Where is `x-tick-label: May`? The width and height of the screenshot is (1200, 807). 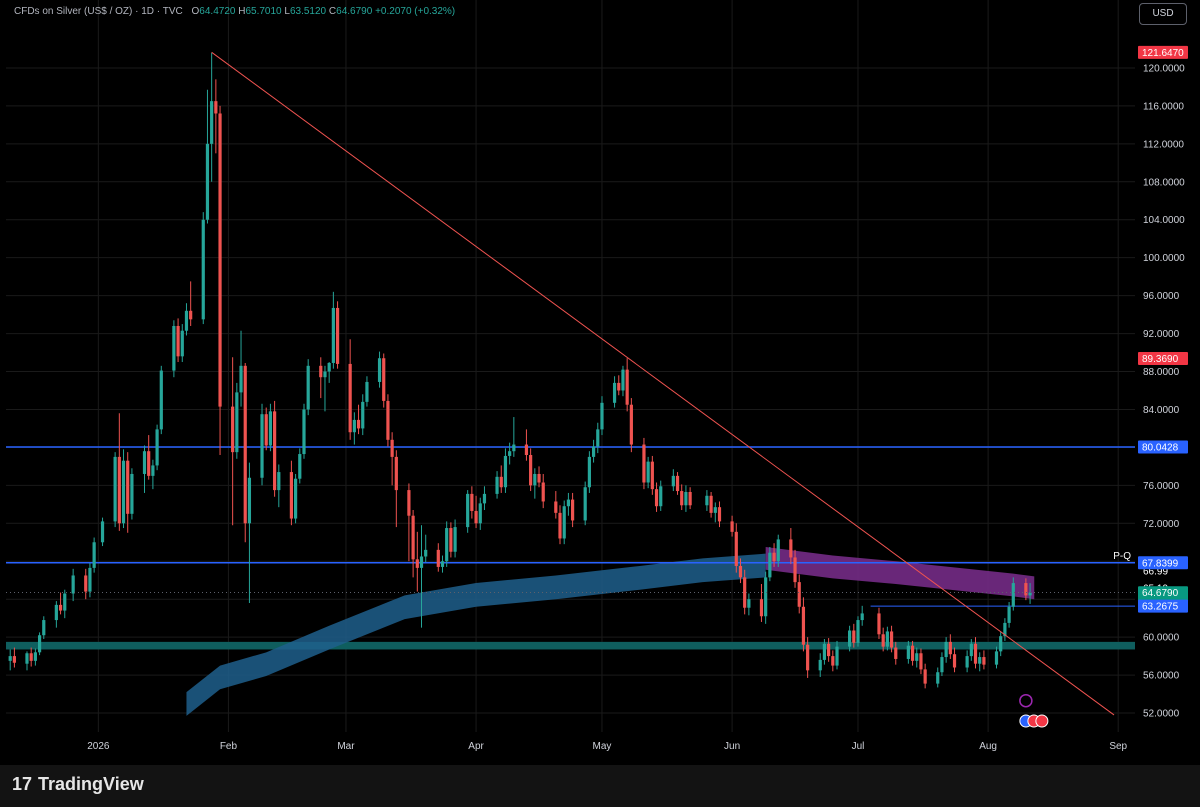
x-tick-label: May is located at coordinates (602, 746).